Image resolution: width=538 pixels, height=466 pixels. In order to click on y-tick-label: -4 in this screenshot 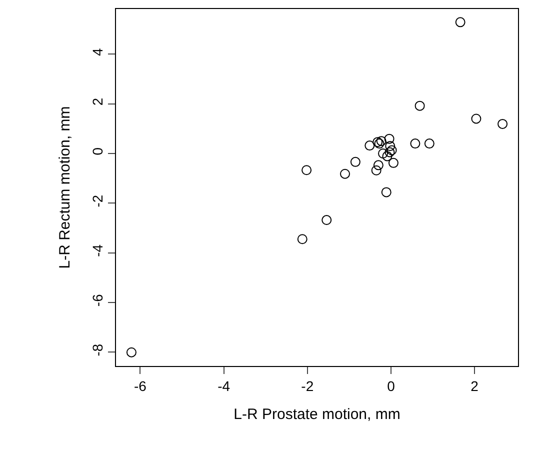, I will do `click(97, 250)`.